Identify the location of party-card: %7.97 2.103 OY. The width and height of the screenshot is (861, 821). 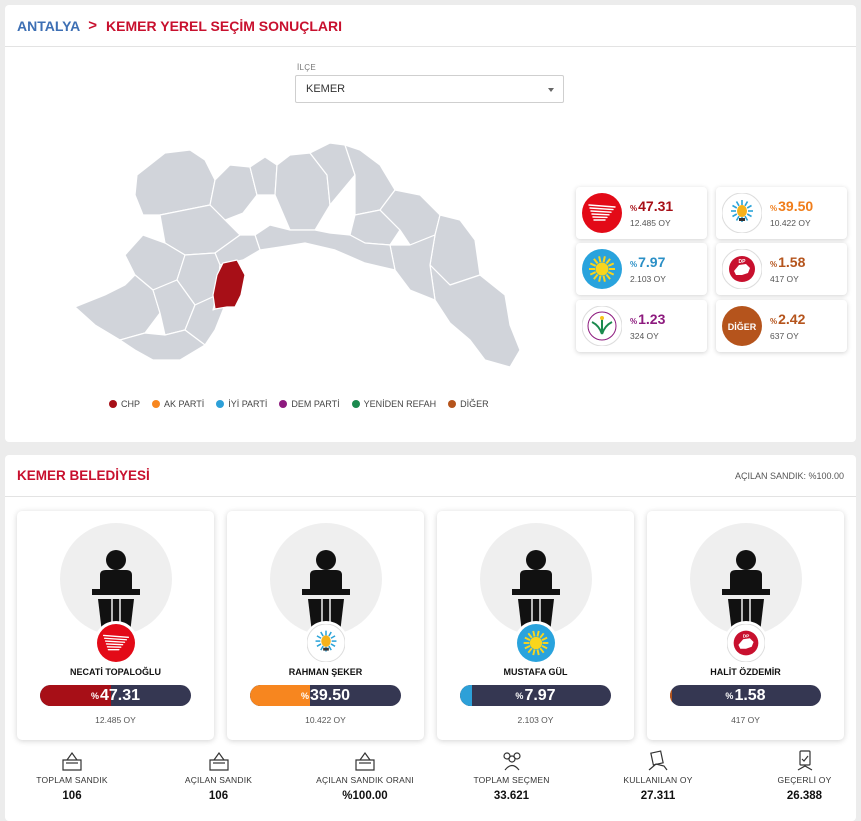
(641, 269).